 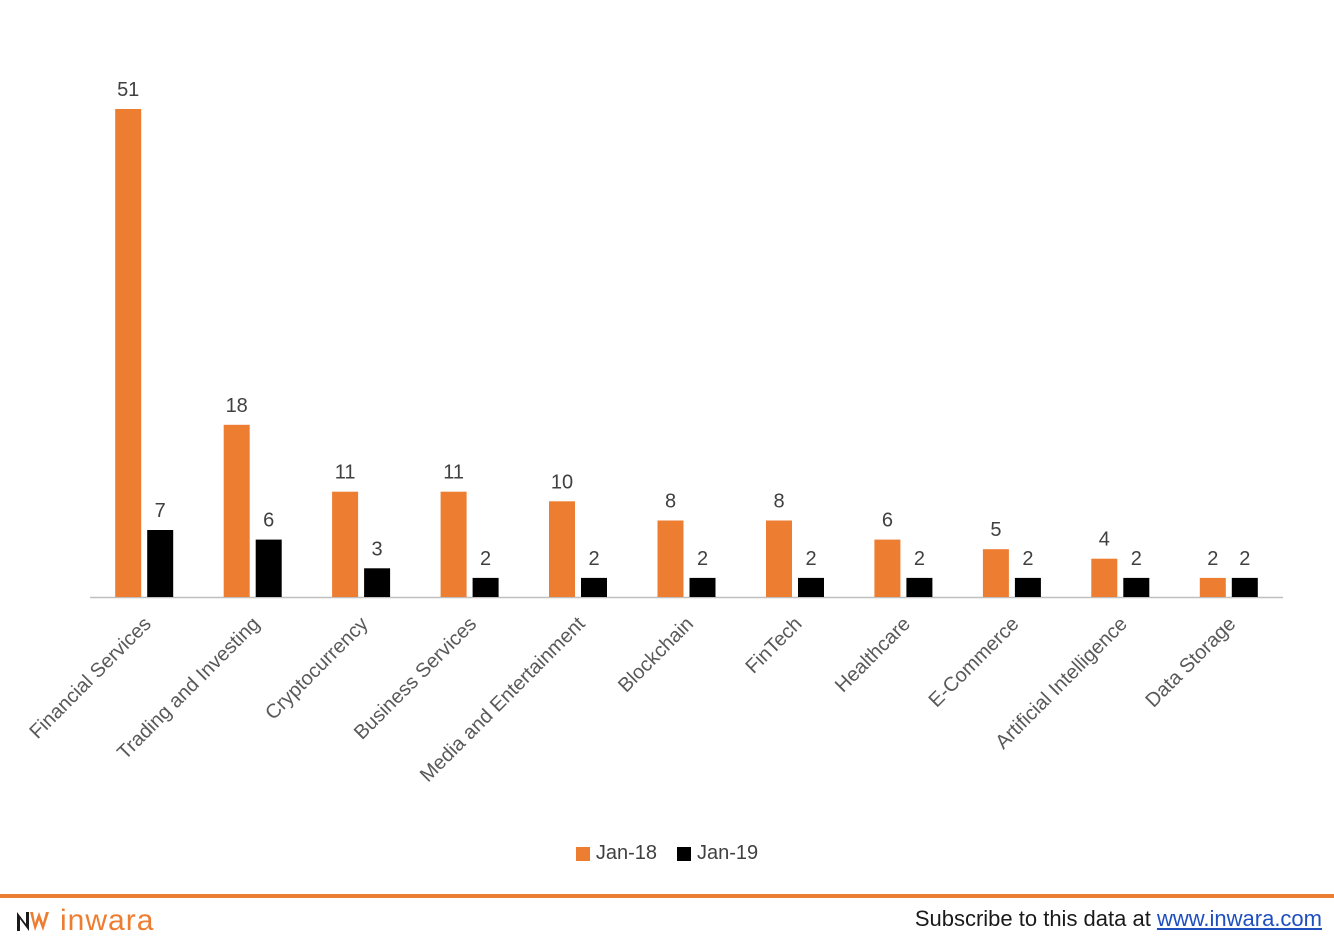 What do you see at coordinates (919, 587) in the screenshot?
I see `bar-jan-19-healthcare` at bounding box center [919, 587].